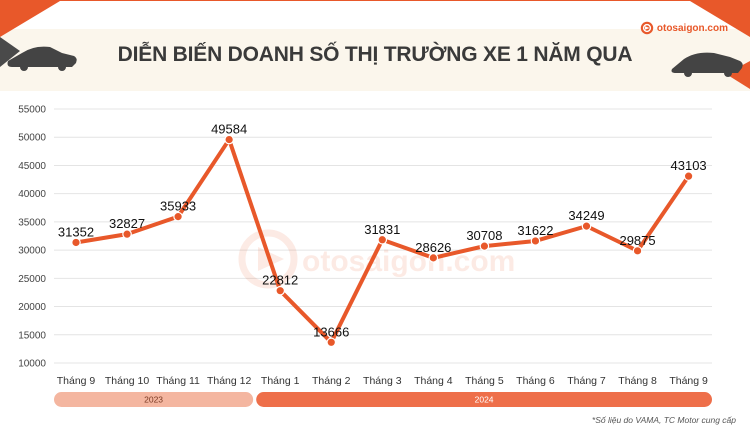  I want to click on year-band-label: 2023, so click(153, 400).